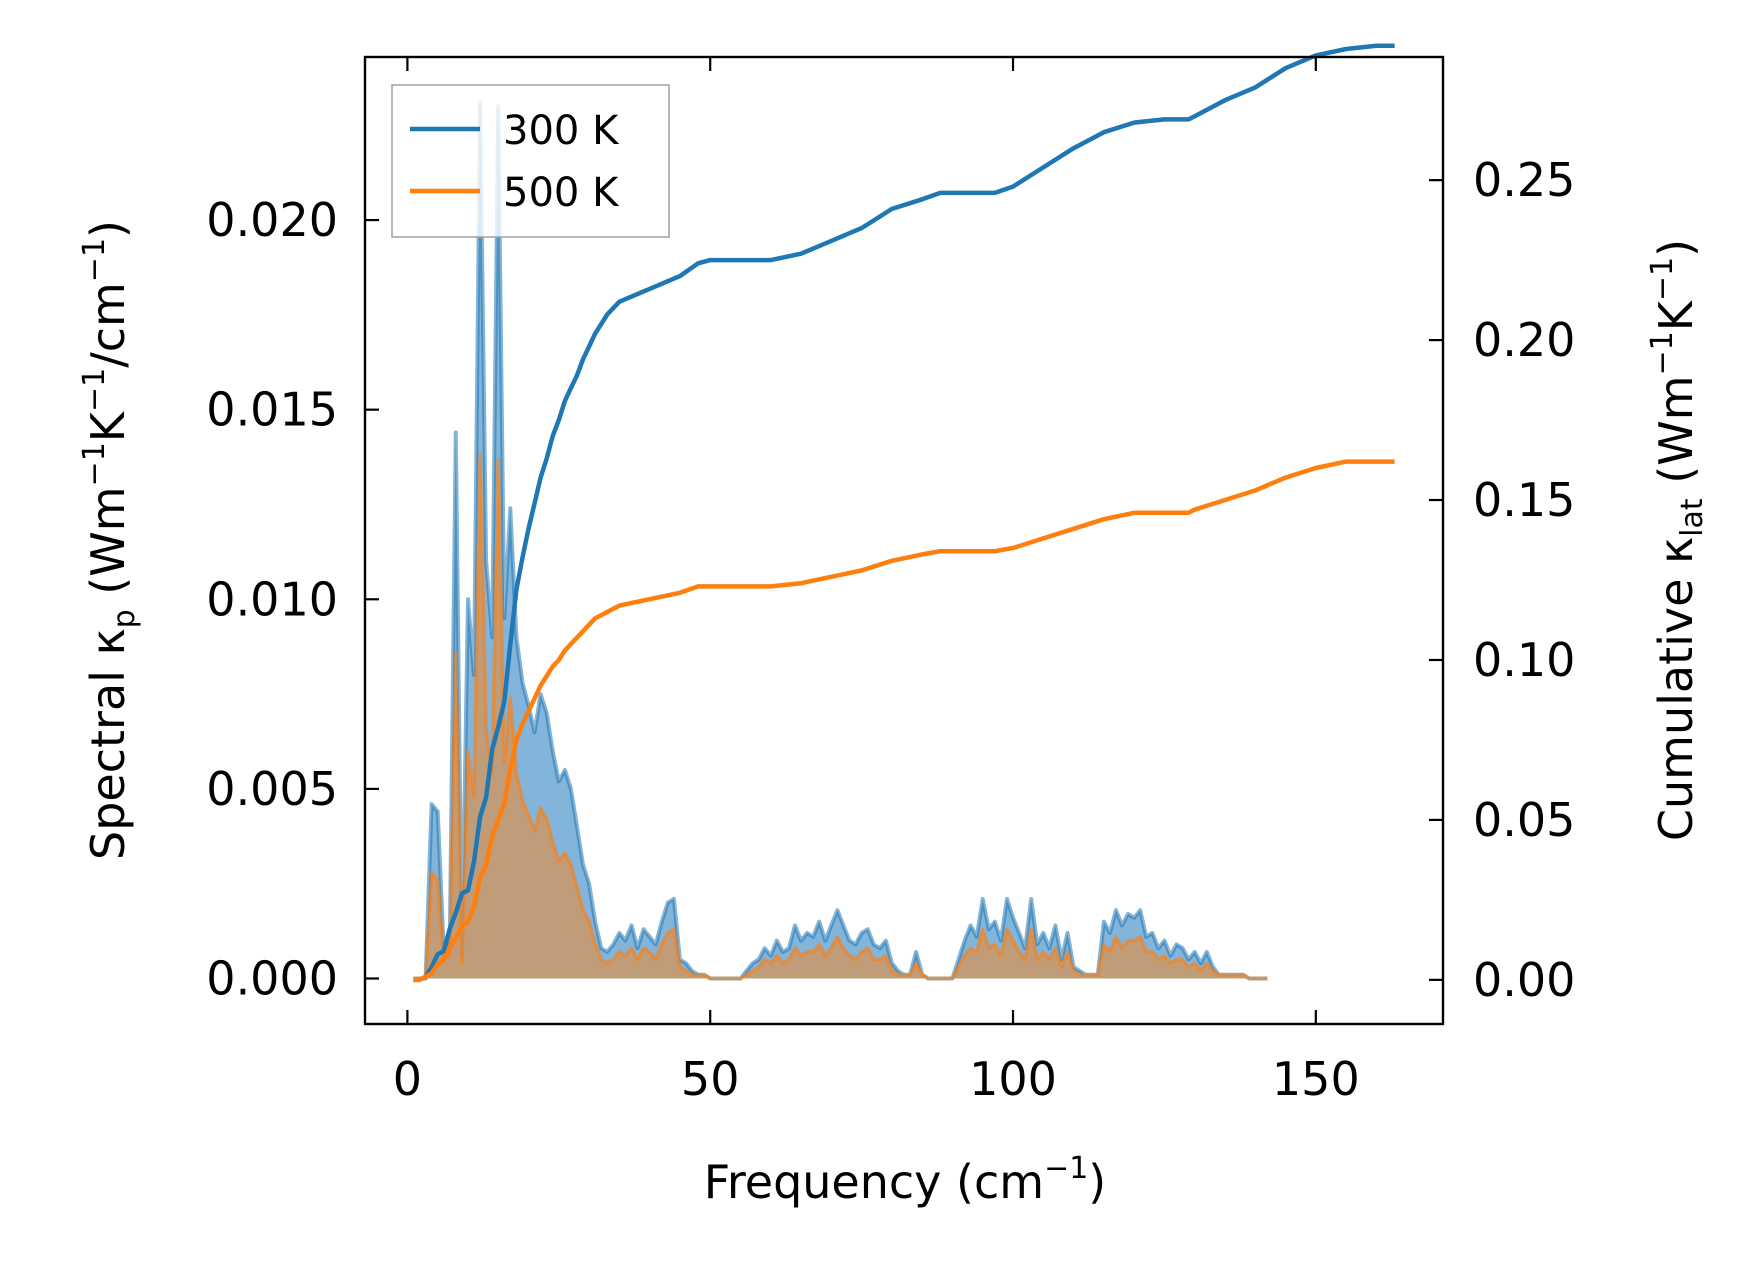 This screenshot has height=1264, width=1753. What do you see at coordinates (272, 410) in the screenshot?
I see `y-left-tick-label: 0.015` at bounding box center [272, 410].